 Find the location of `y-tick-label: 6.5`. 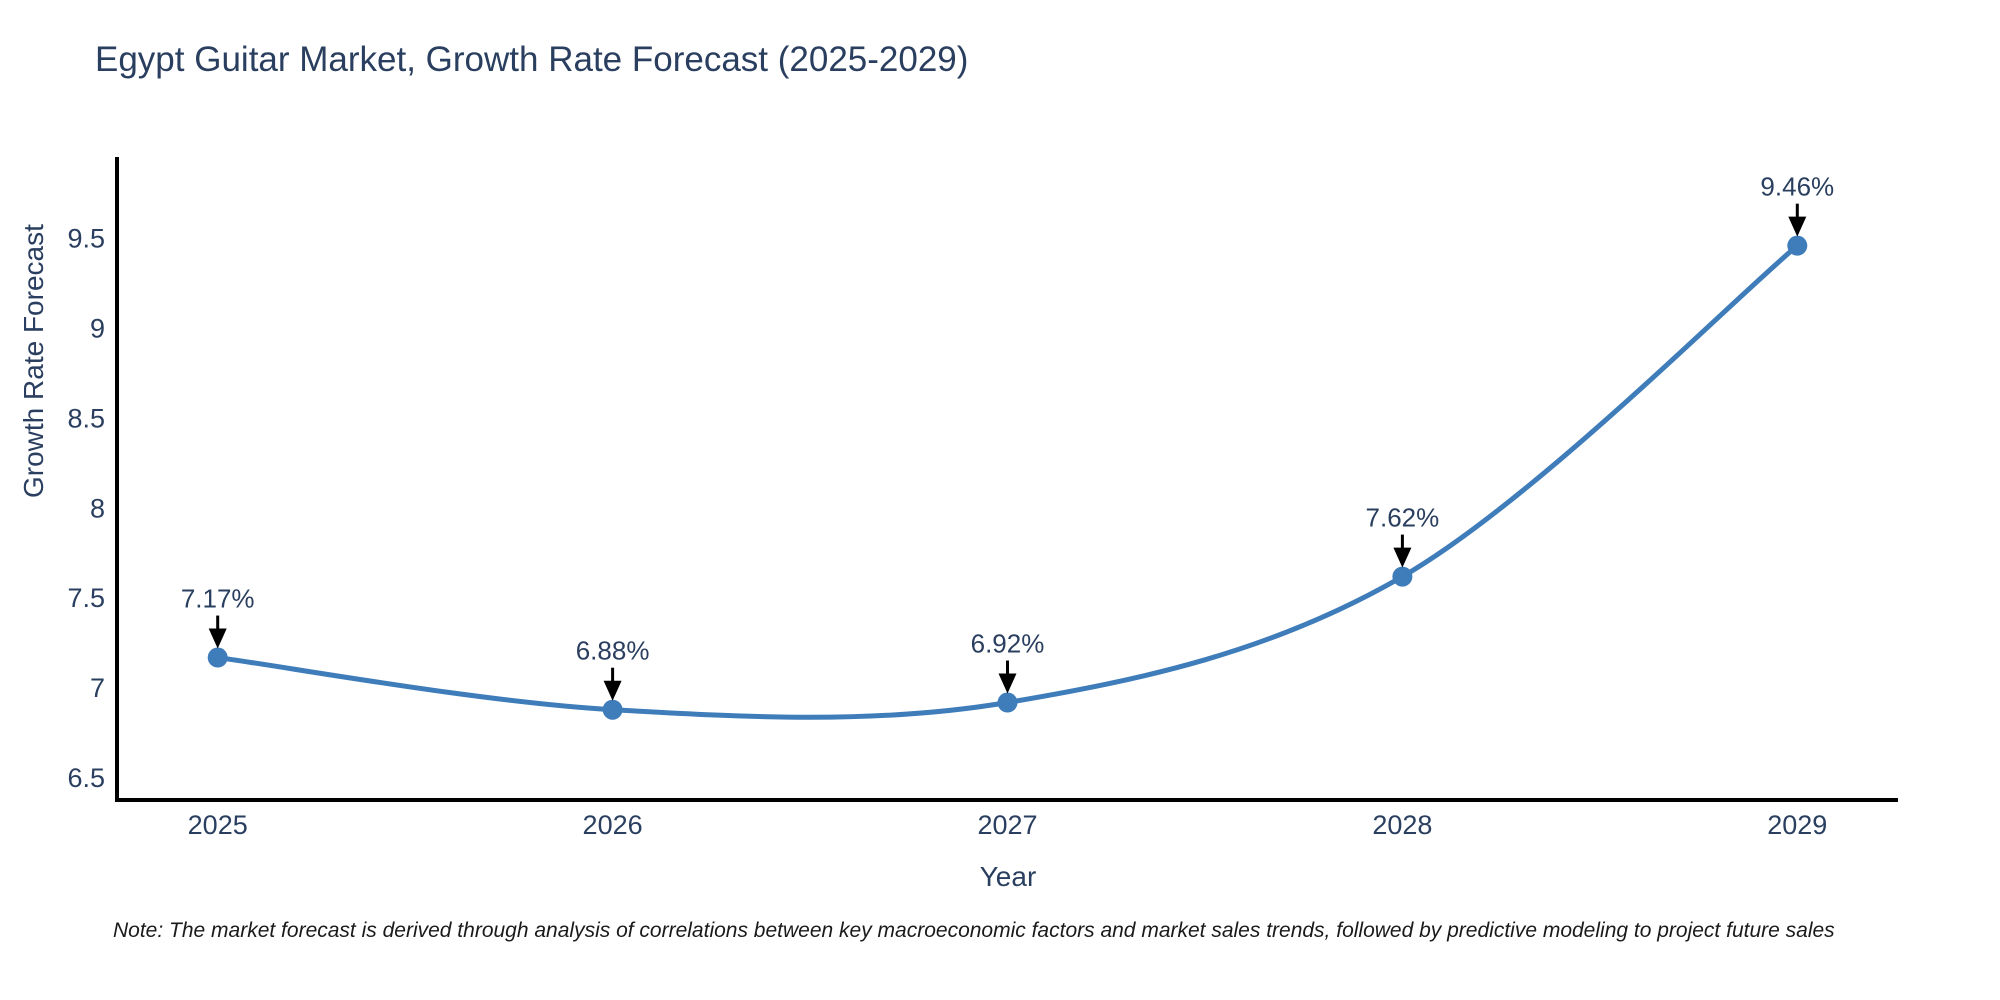

y-tick-label: 6.5 is located at coordinates (86, 778).